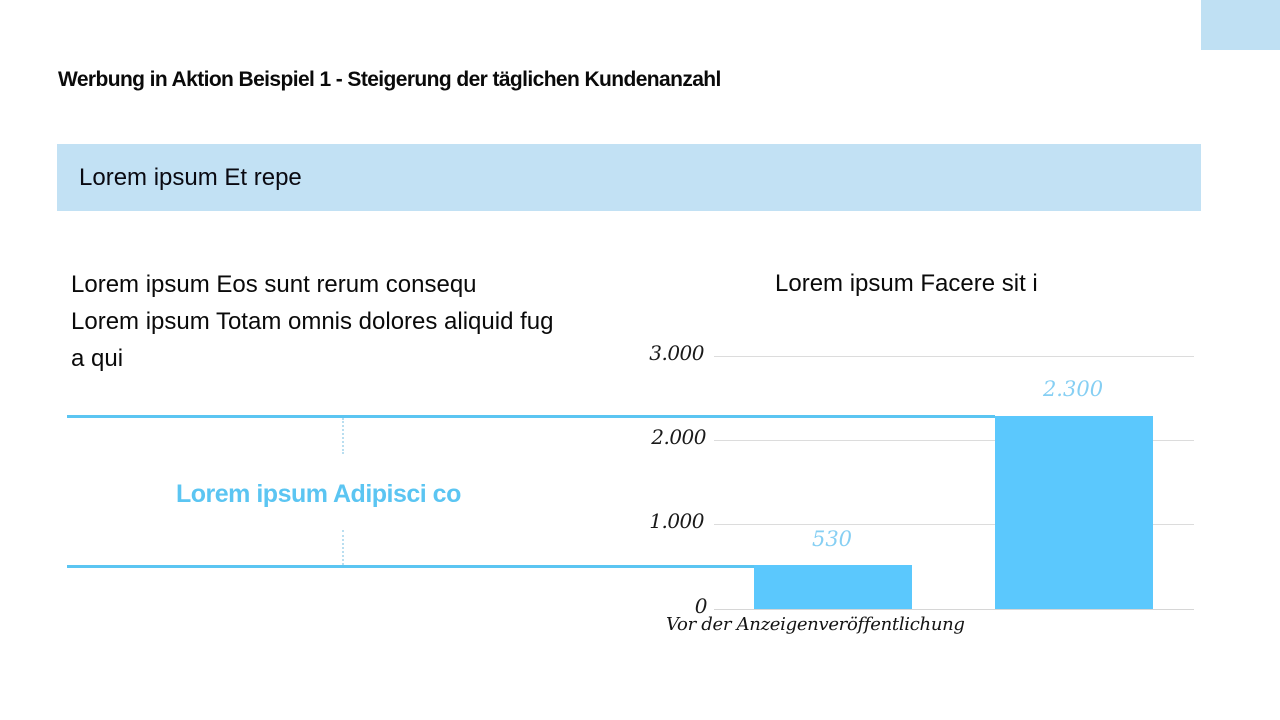 The image size is (1280, 720). What do you see at coordinates (676, 521) in the screenshot?
I see `y-tick-label: 1.000` at bounding box center [676, 521].